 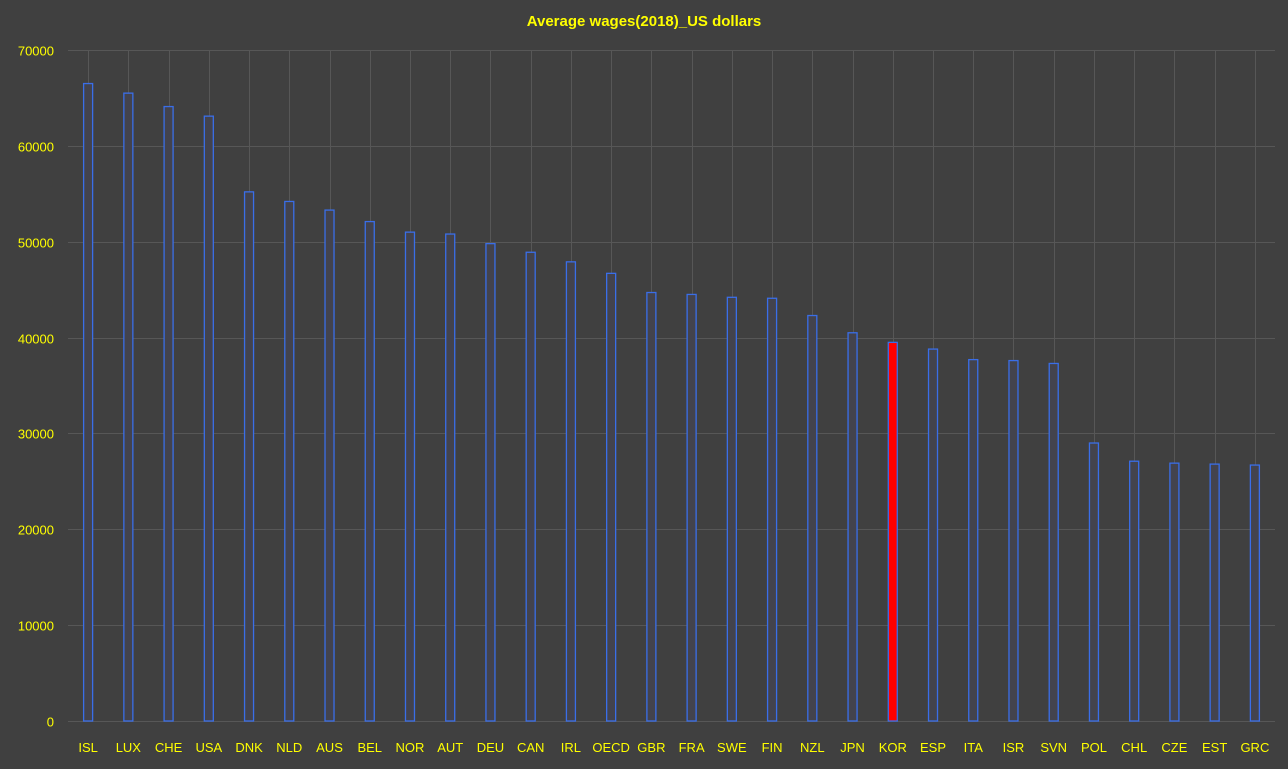 I want to click on chart-title: Average wages(2018)_US dollars, so click(x=644, y=21).